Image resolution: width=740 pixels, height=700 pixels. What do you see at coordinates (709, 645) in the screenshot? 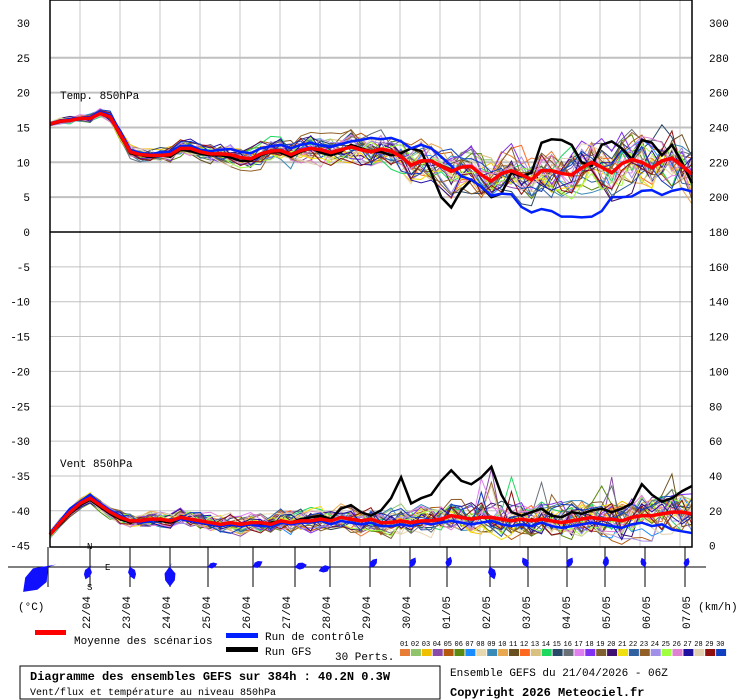
I see `member-id: 29` at bounding box center [709, 645].